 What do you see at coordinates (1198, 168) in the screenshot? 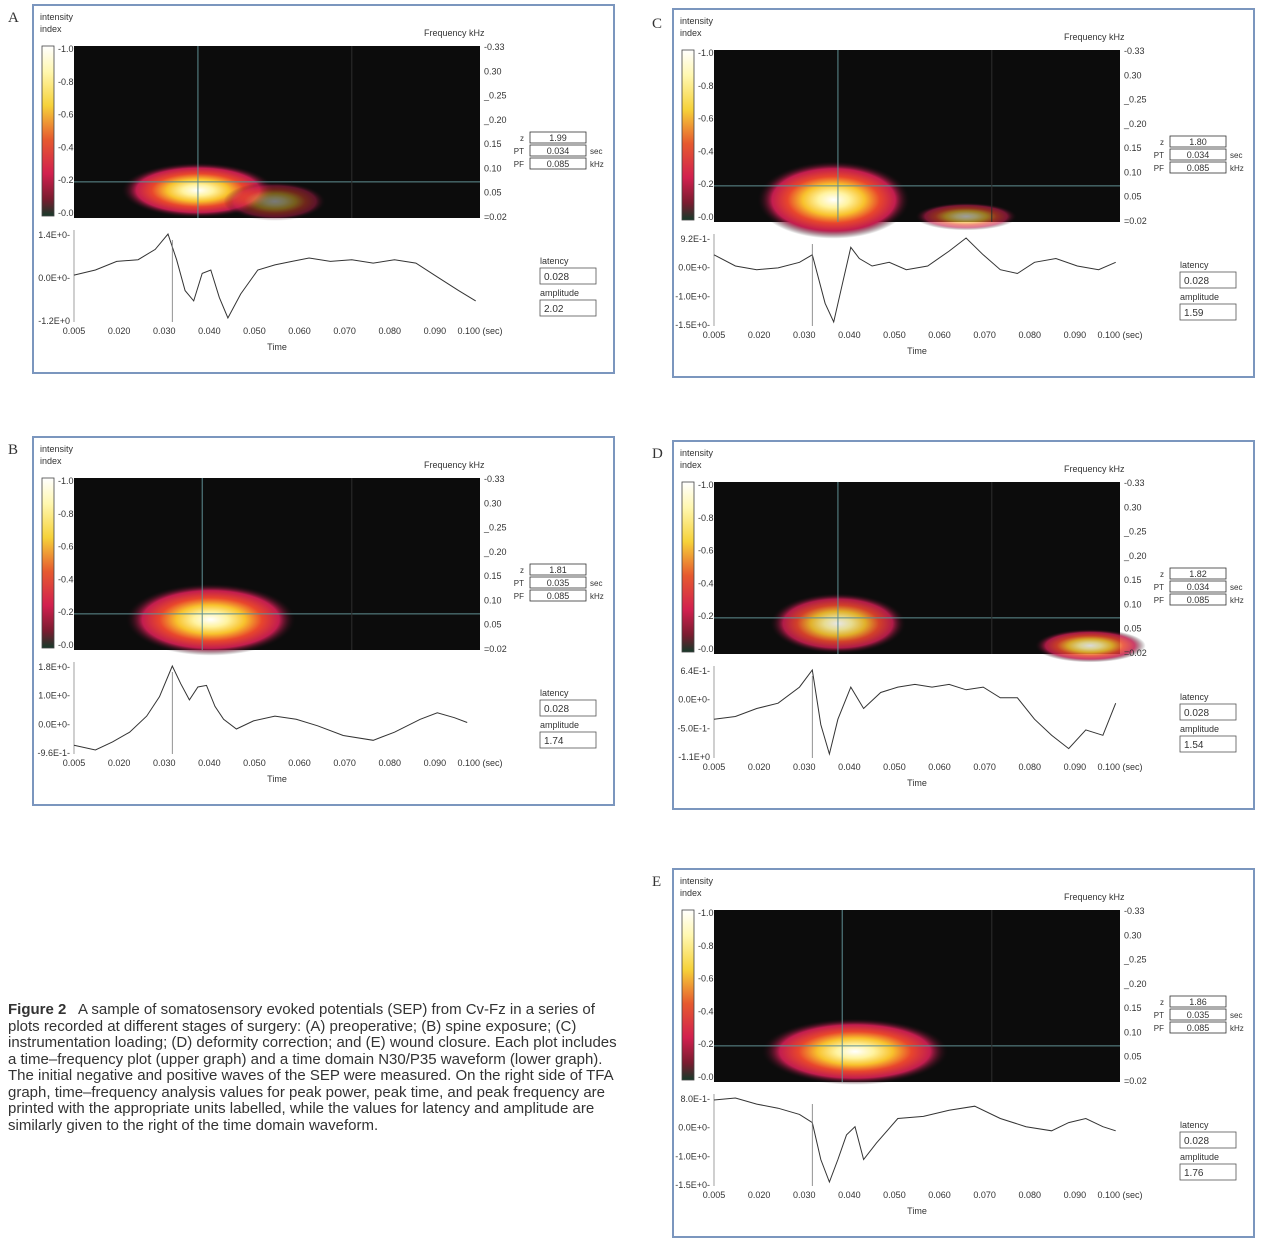
I see `tfa-value: 0.085` at bounding box center [1198, 168].